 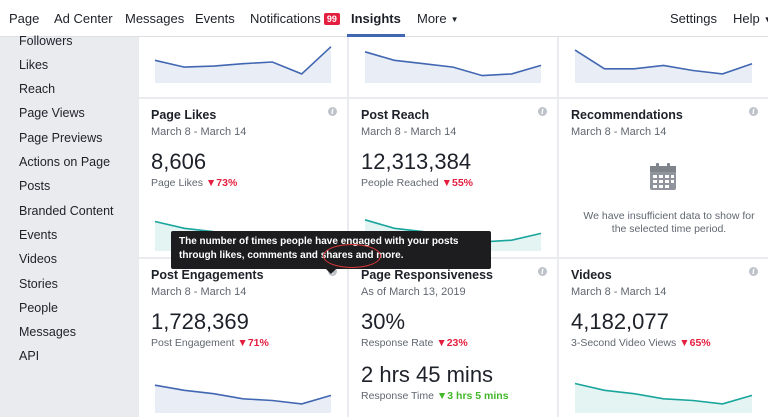 I want to click on sidebar-item-page-previews: Page Previews, so click(x=61, y=138).